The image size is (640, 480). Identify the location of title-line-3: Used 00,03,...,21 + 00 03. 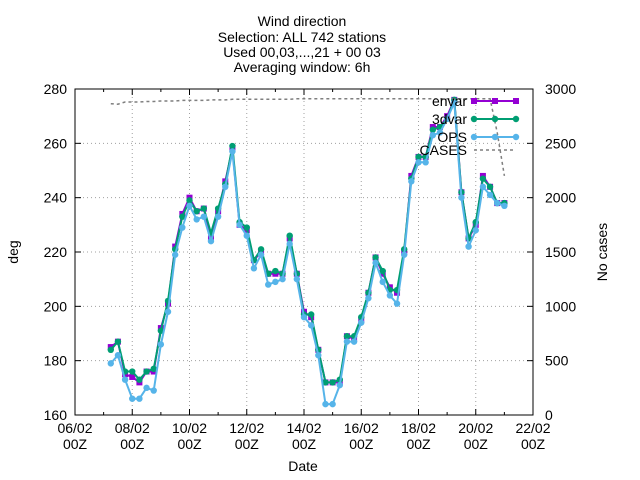
(302, 52).